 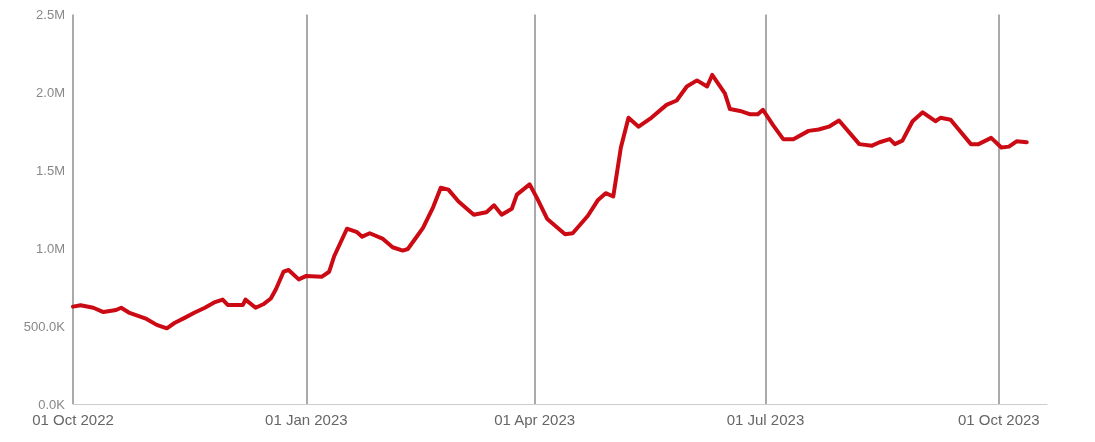 I want to click on y-tick-label: 500.0K, so click(x=44, y=326).